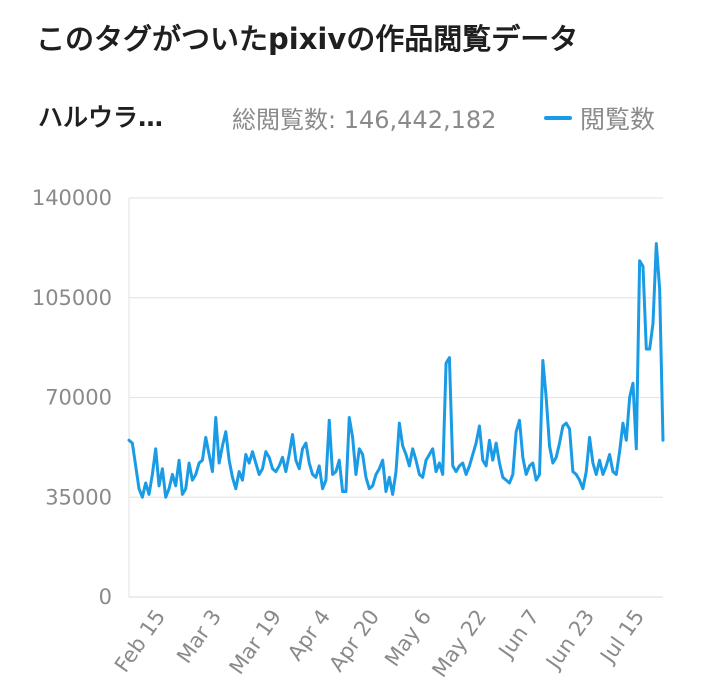  What do you see at coordinates (618, 119) in the screenshot?
I see `legend-label: 閲覧数` at bounding box center [618, 119].